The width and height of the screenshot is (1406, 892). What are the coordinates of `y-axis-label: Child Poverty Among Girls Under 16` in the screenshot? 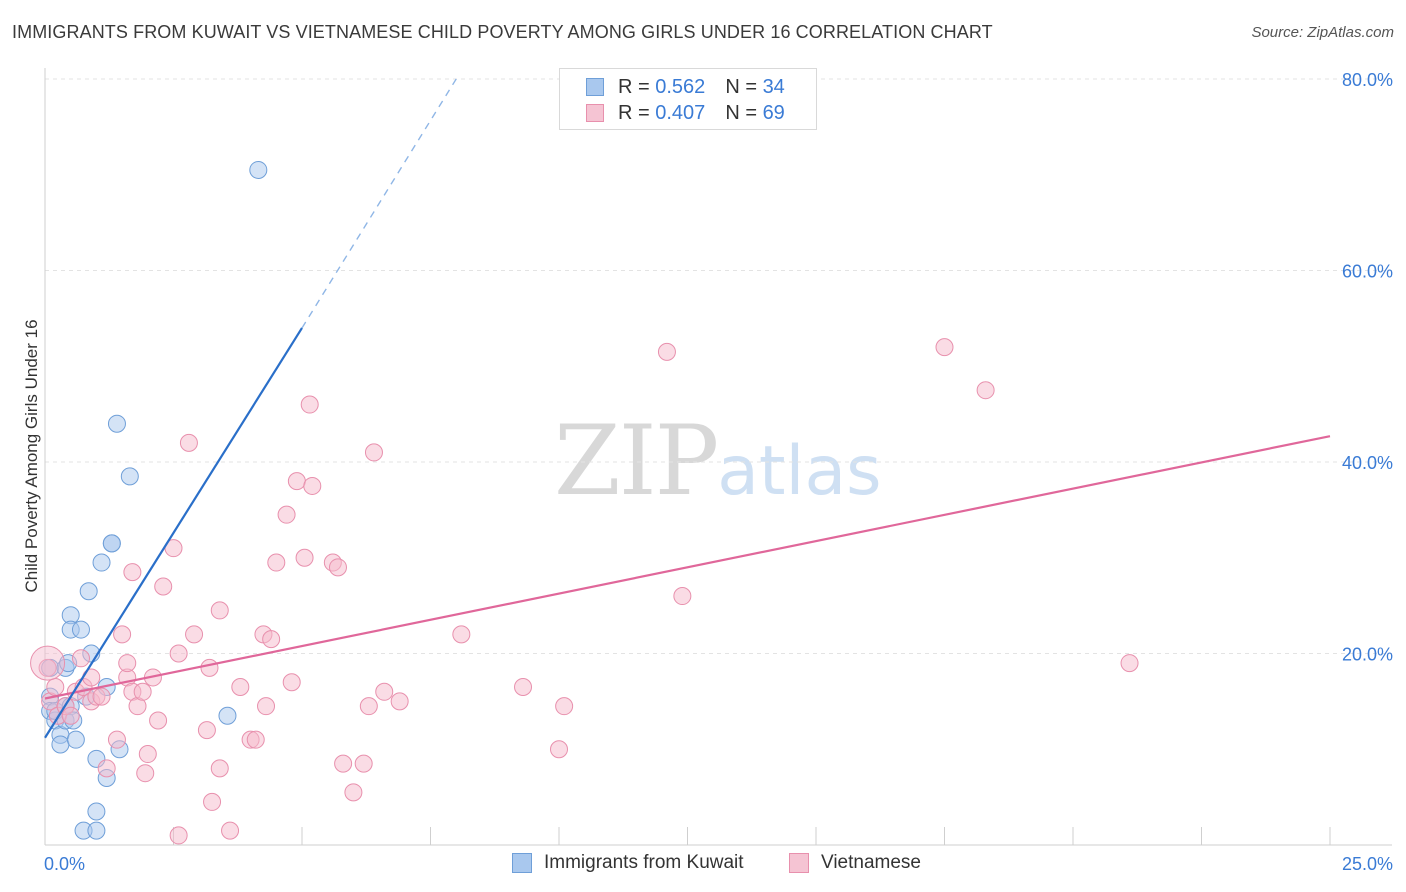 It's located at (31, 456).